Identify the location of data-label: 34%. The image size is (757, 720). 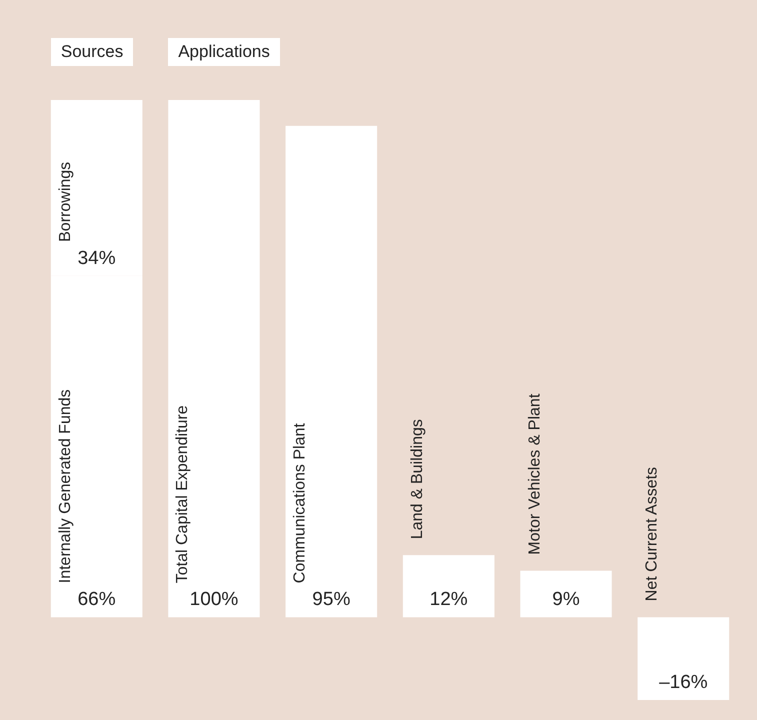
(97, 258).